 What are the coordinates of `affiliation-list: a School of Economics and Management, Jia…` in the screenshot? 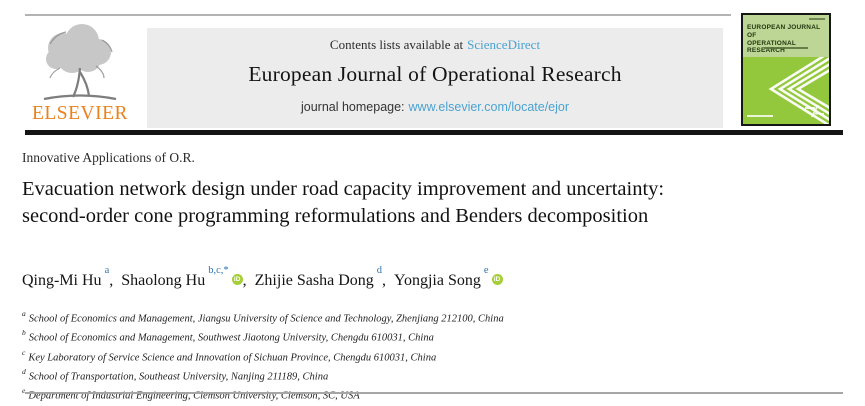 It's located at (263, 356).